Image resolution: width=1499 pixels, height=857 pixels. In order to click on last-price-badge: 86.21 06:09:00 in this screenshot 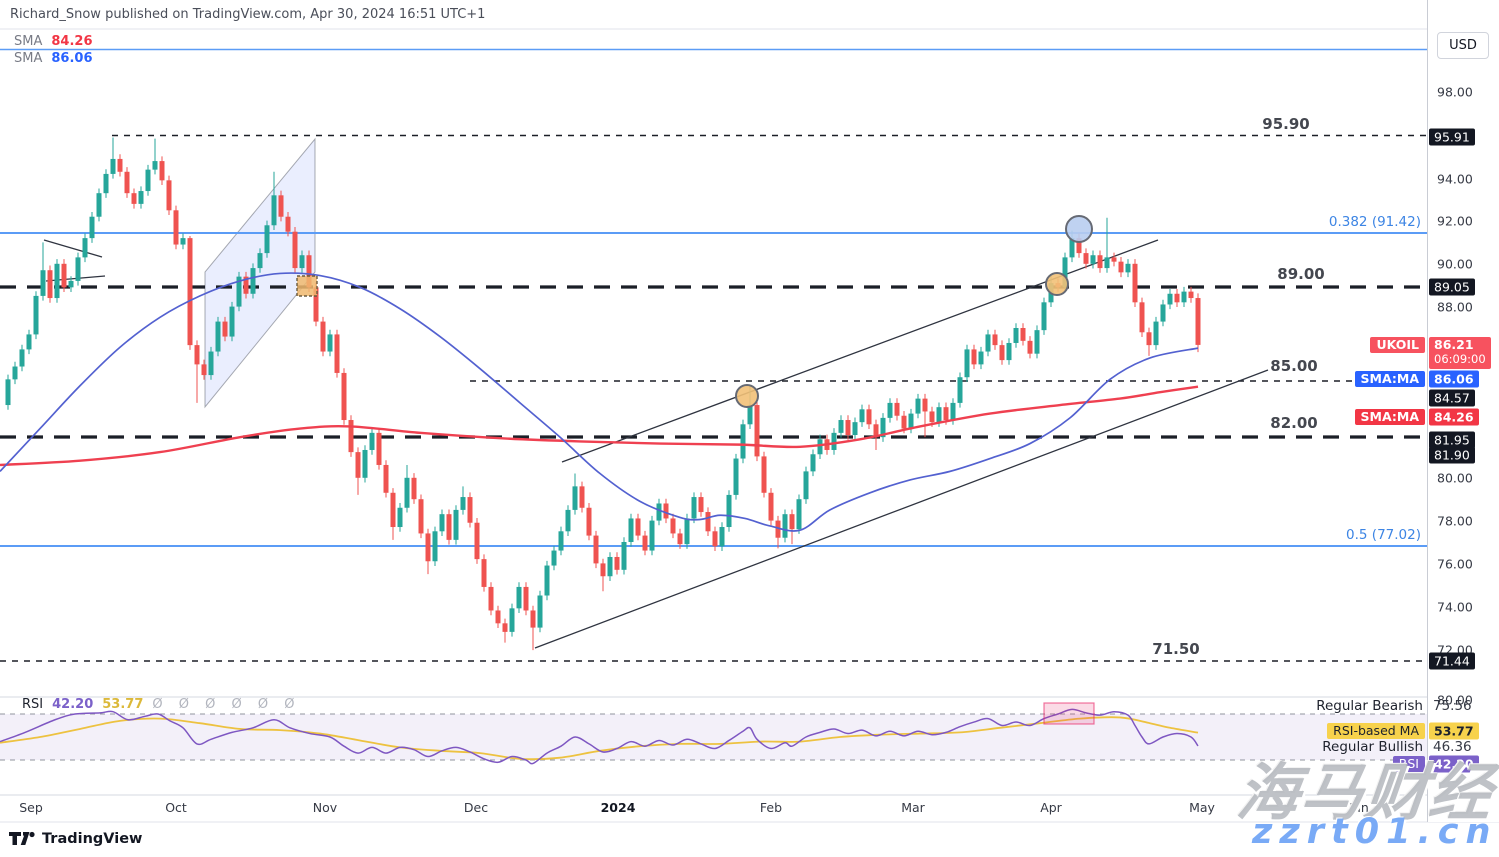, I will do `click(1460, 353)`.